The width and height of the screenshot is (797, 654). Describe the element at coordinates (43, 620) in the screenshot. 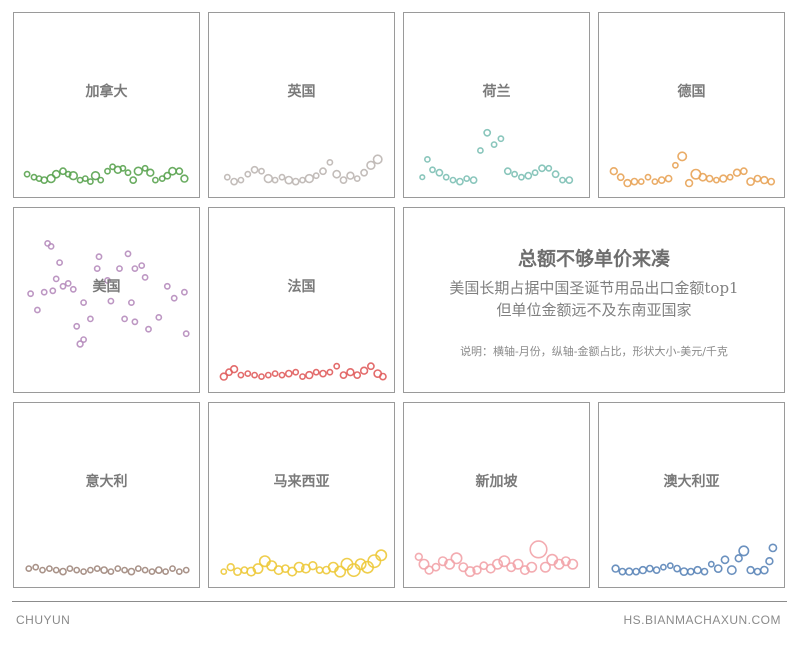

I see `footer-brand: CHUYUN` at that location.